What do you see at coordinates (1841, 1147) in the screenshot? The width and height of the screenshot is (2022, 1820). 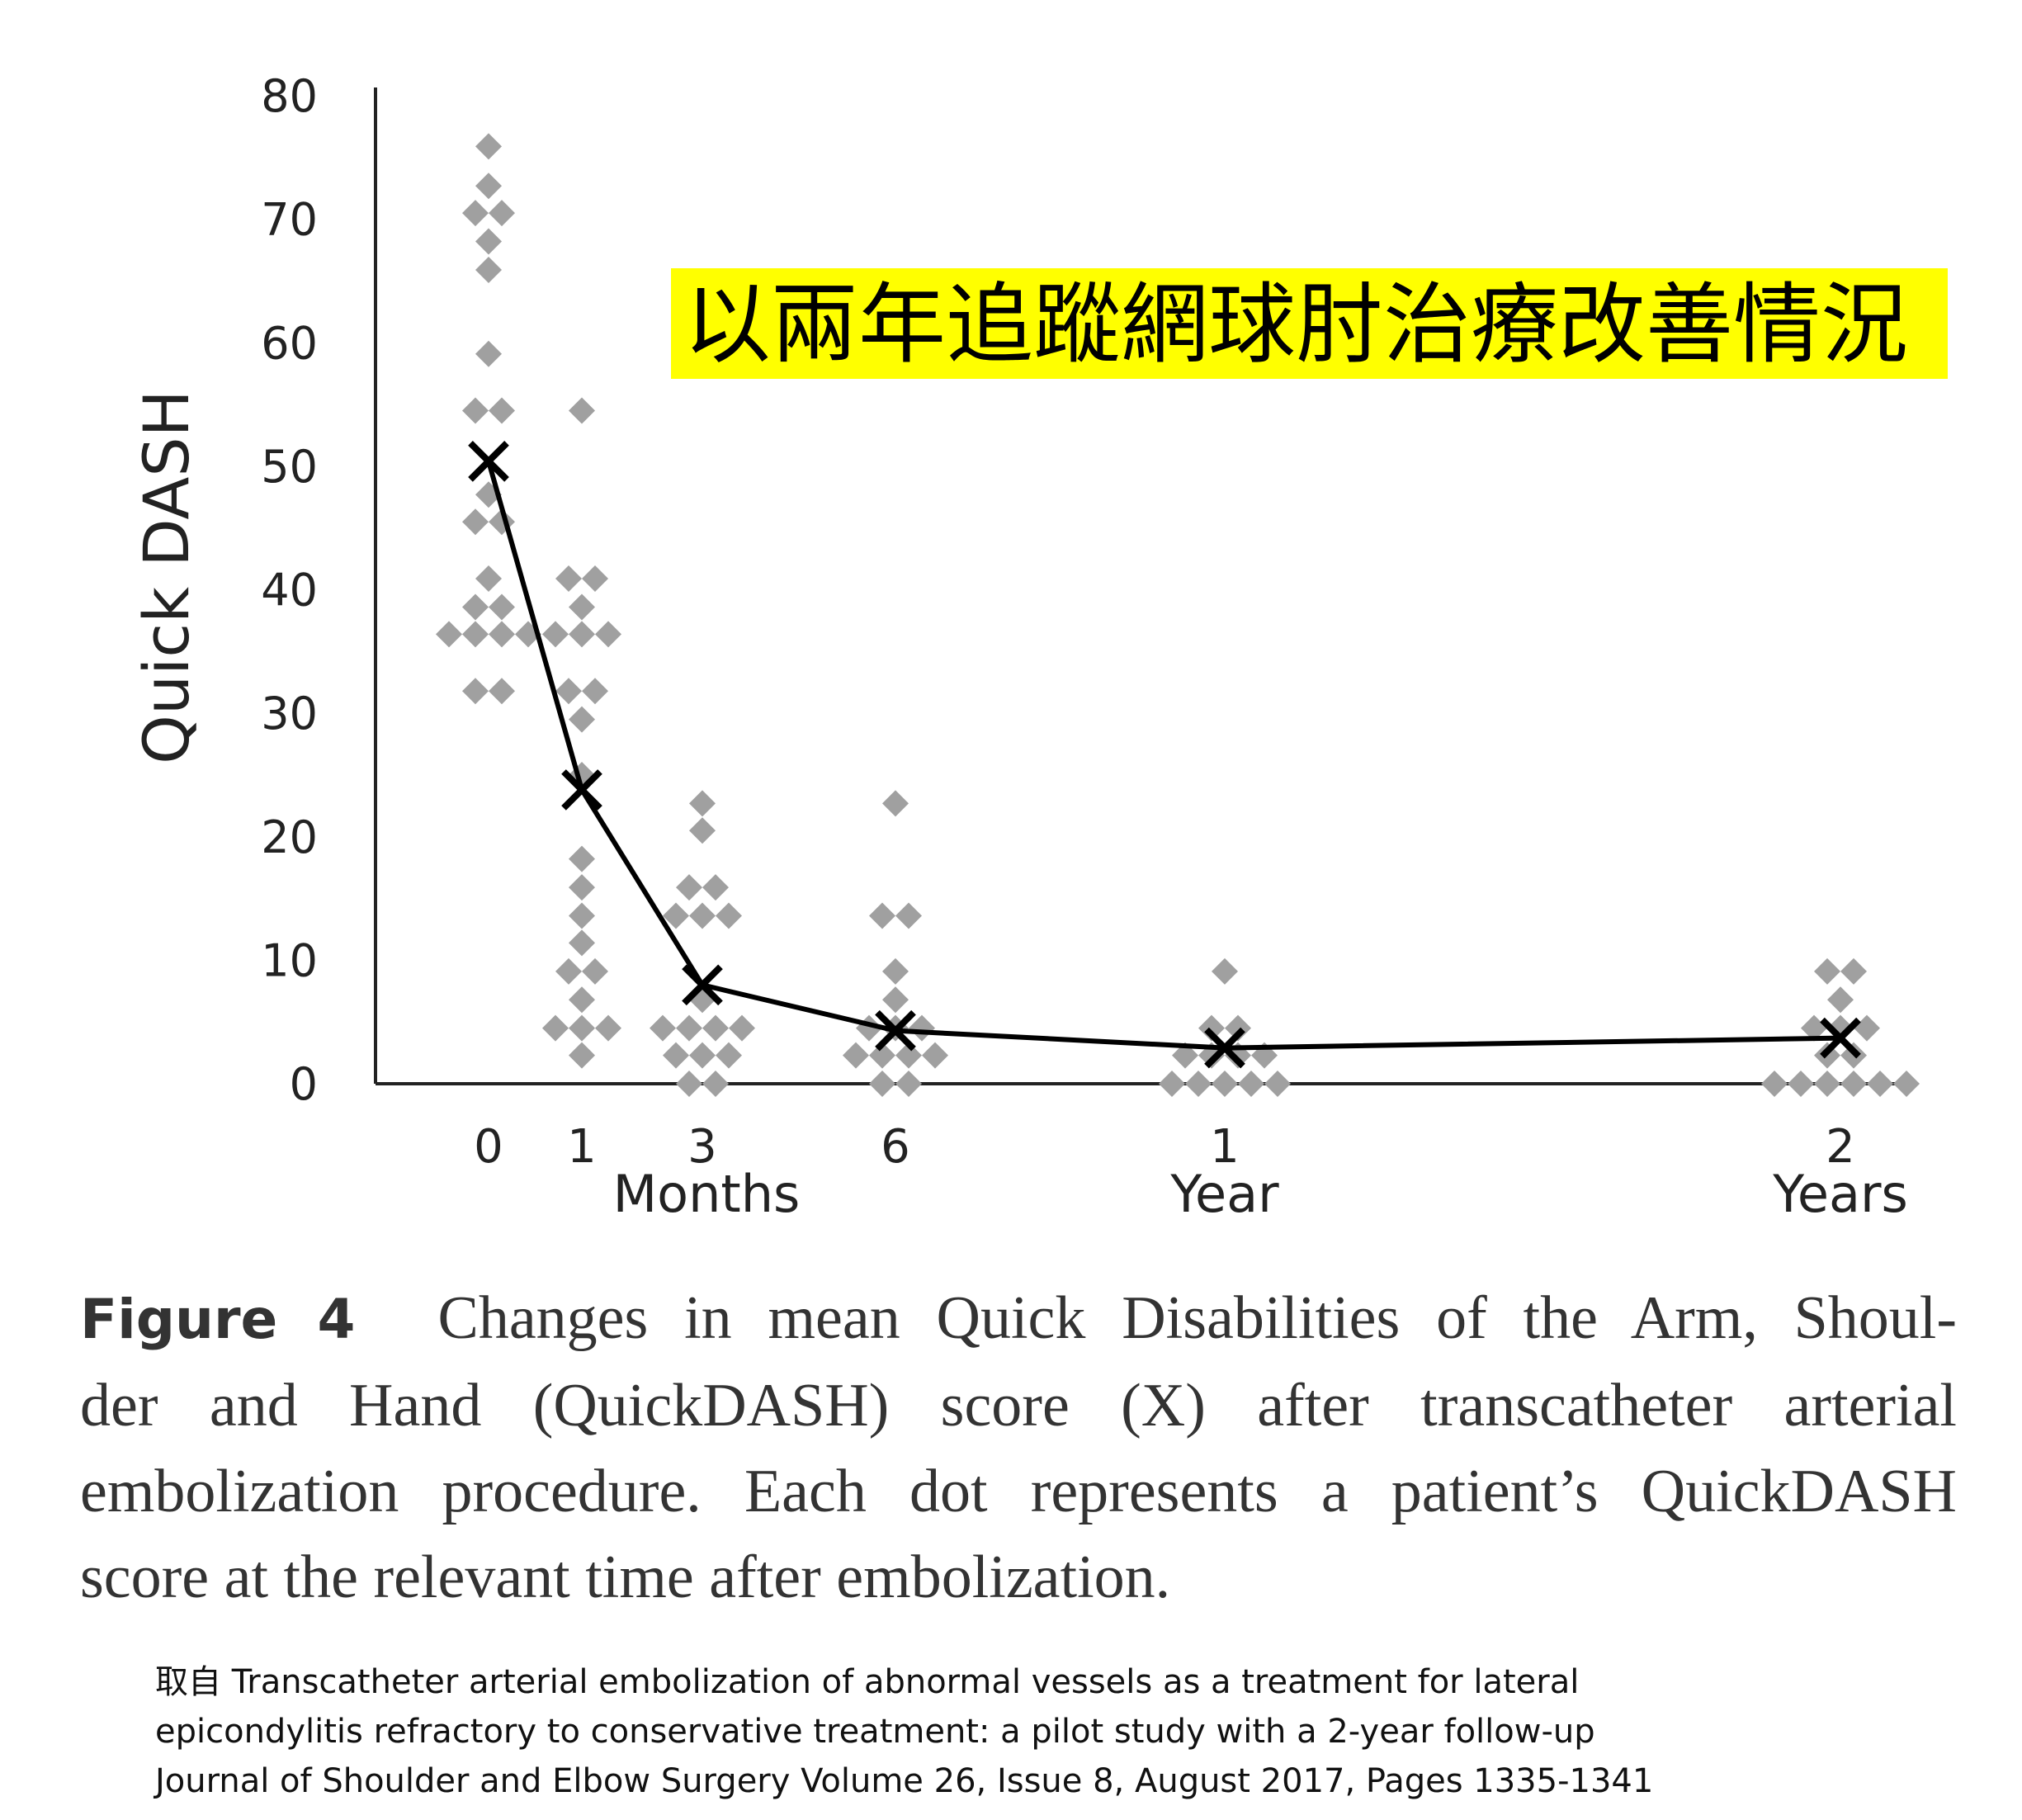 I see `x-tick-label: 2` at bounding box center [1841, 1147].